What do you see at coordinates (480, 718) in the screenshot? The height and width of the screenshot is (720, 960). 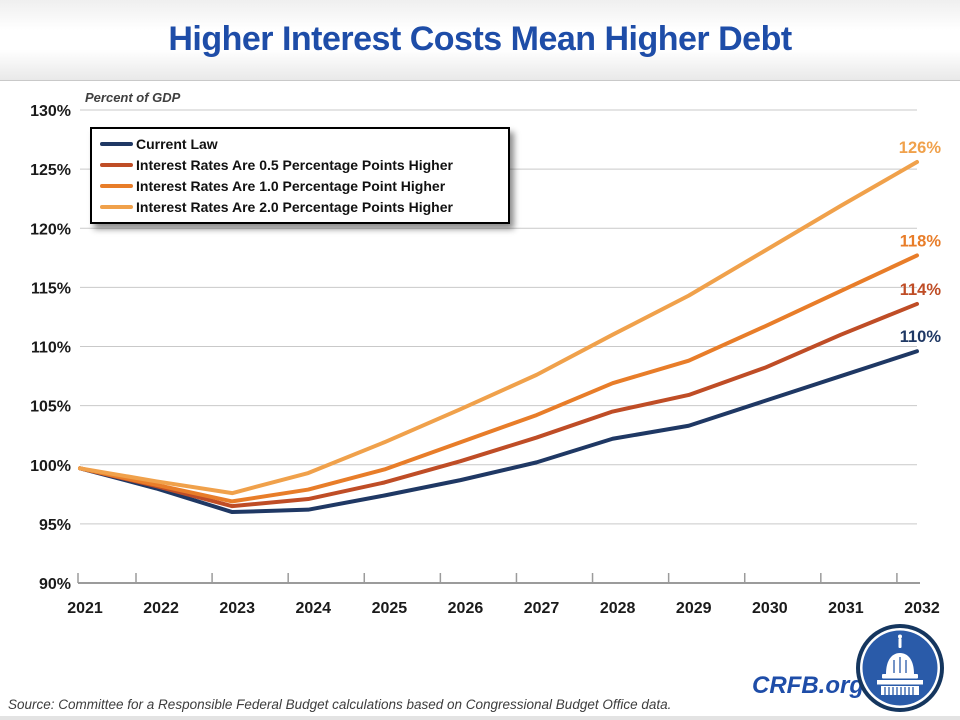 I see `bottom-edge` at bounding box center [480, 718].